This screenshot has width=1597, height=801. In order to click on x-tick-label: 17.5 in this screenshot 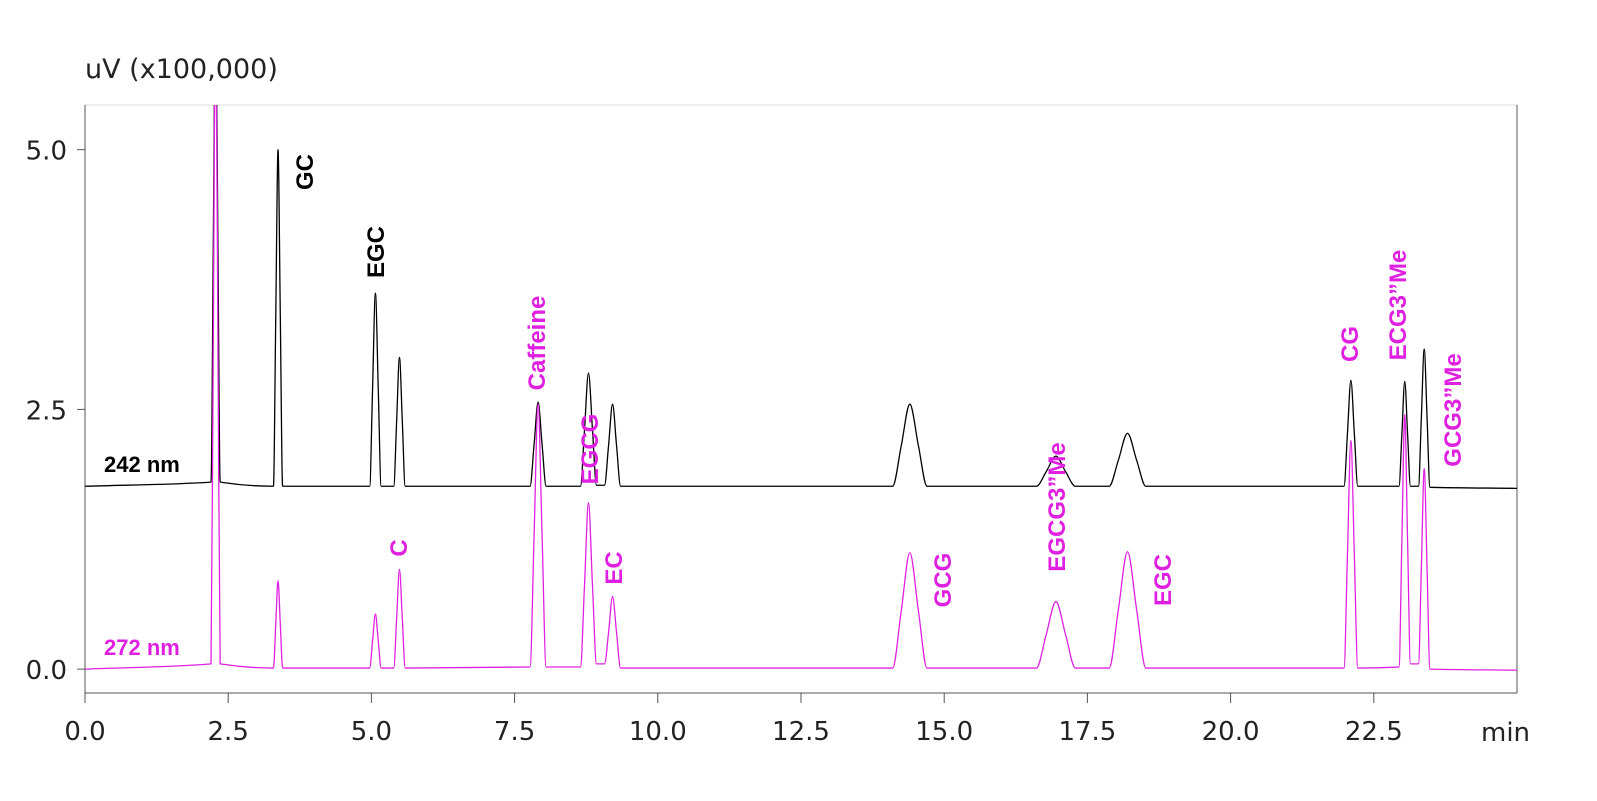, I will do `click(1087, 732)`.